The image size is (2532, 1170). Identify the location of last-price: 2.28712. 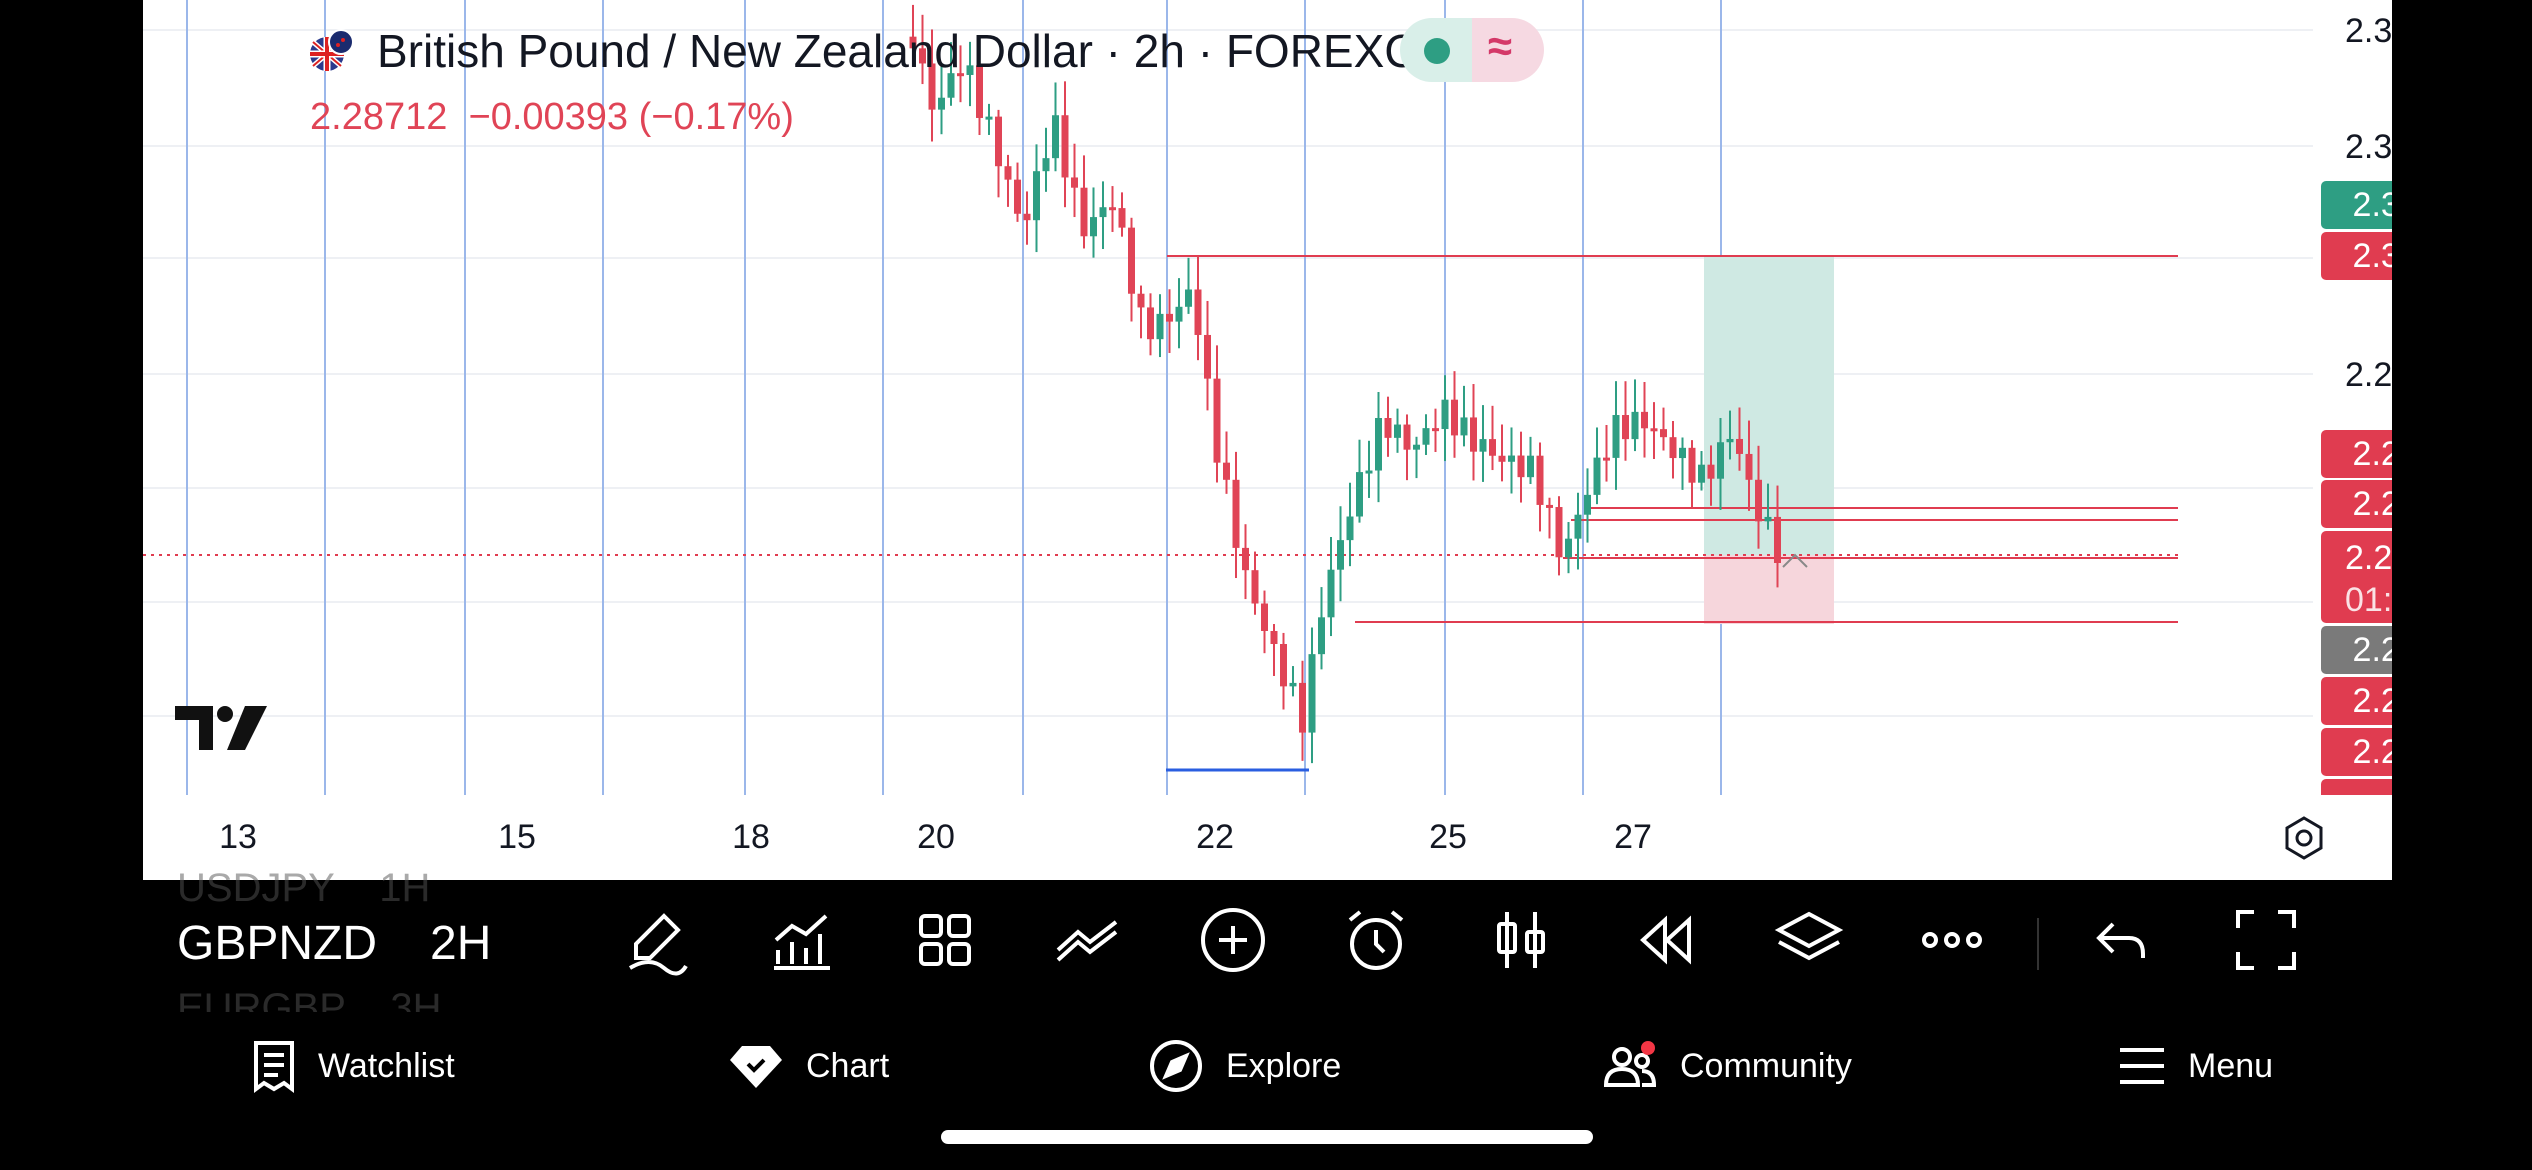
(379, 117).